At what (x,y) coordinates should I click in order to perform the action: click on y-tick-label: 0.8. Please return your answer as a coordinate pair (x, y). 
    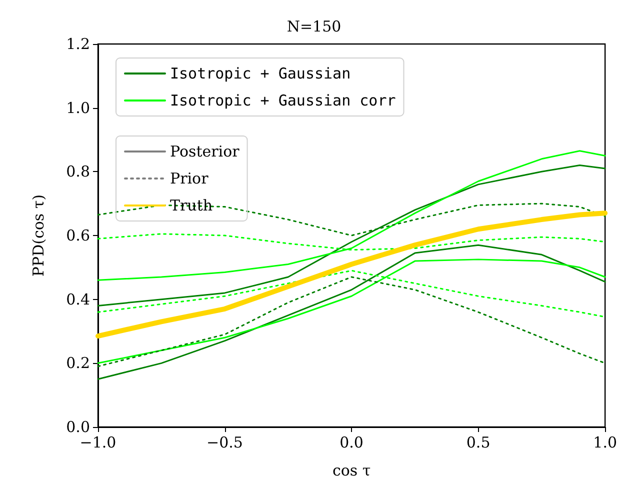
    Looking at the image, I should click on (78, 171).